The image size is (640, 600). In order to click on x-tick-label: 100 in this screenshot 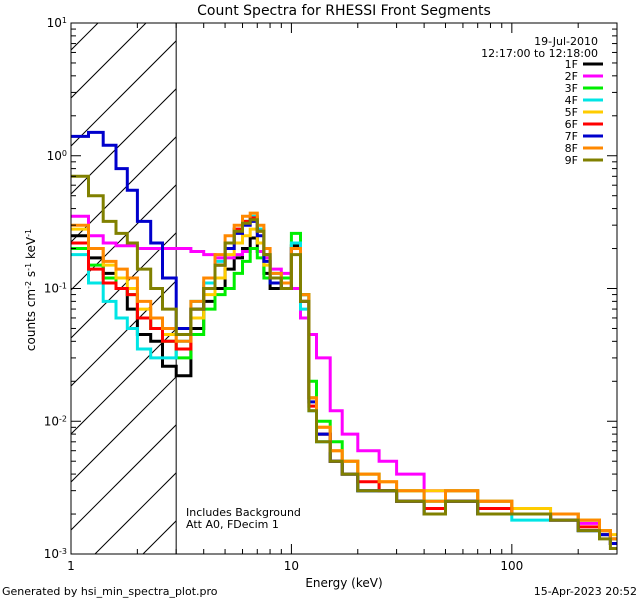, I will do `click(511, 566)`.